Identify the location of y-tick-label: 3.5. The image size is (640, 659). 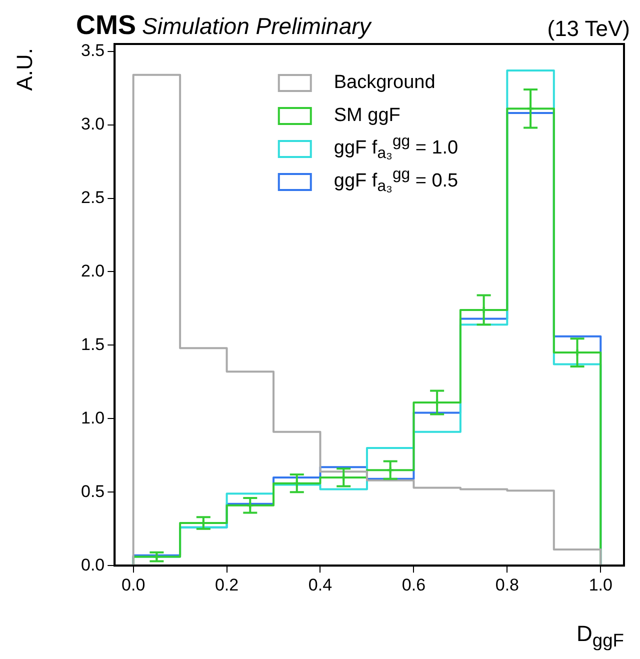
(92, 50).